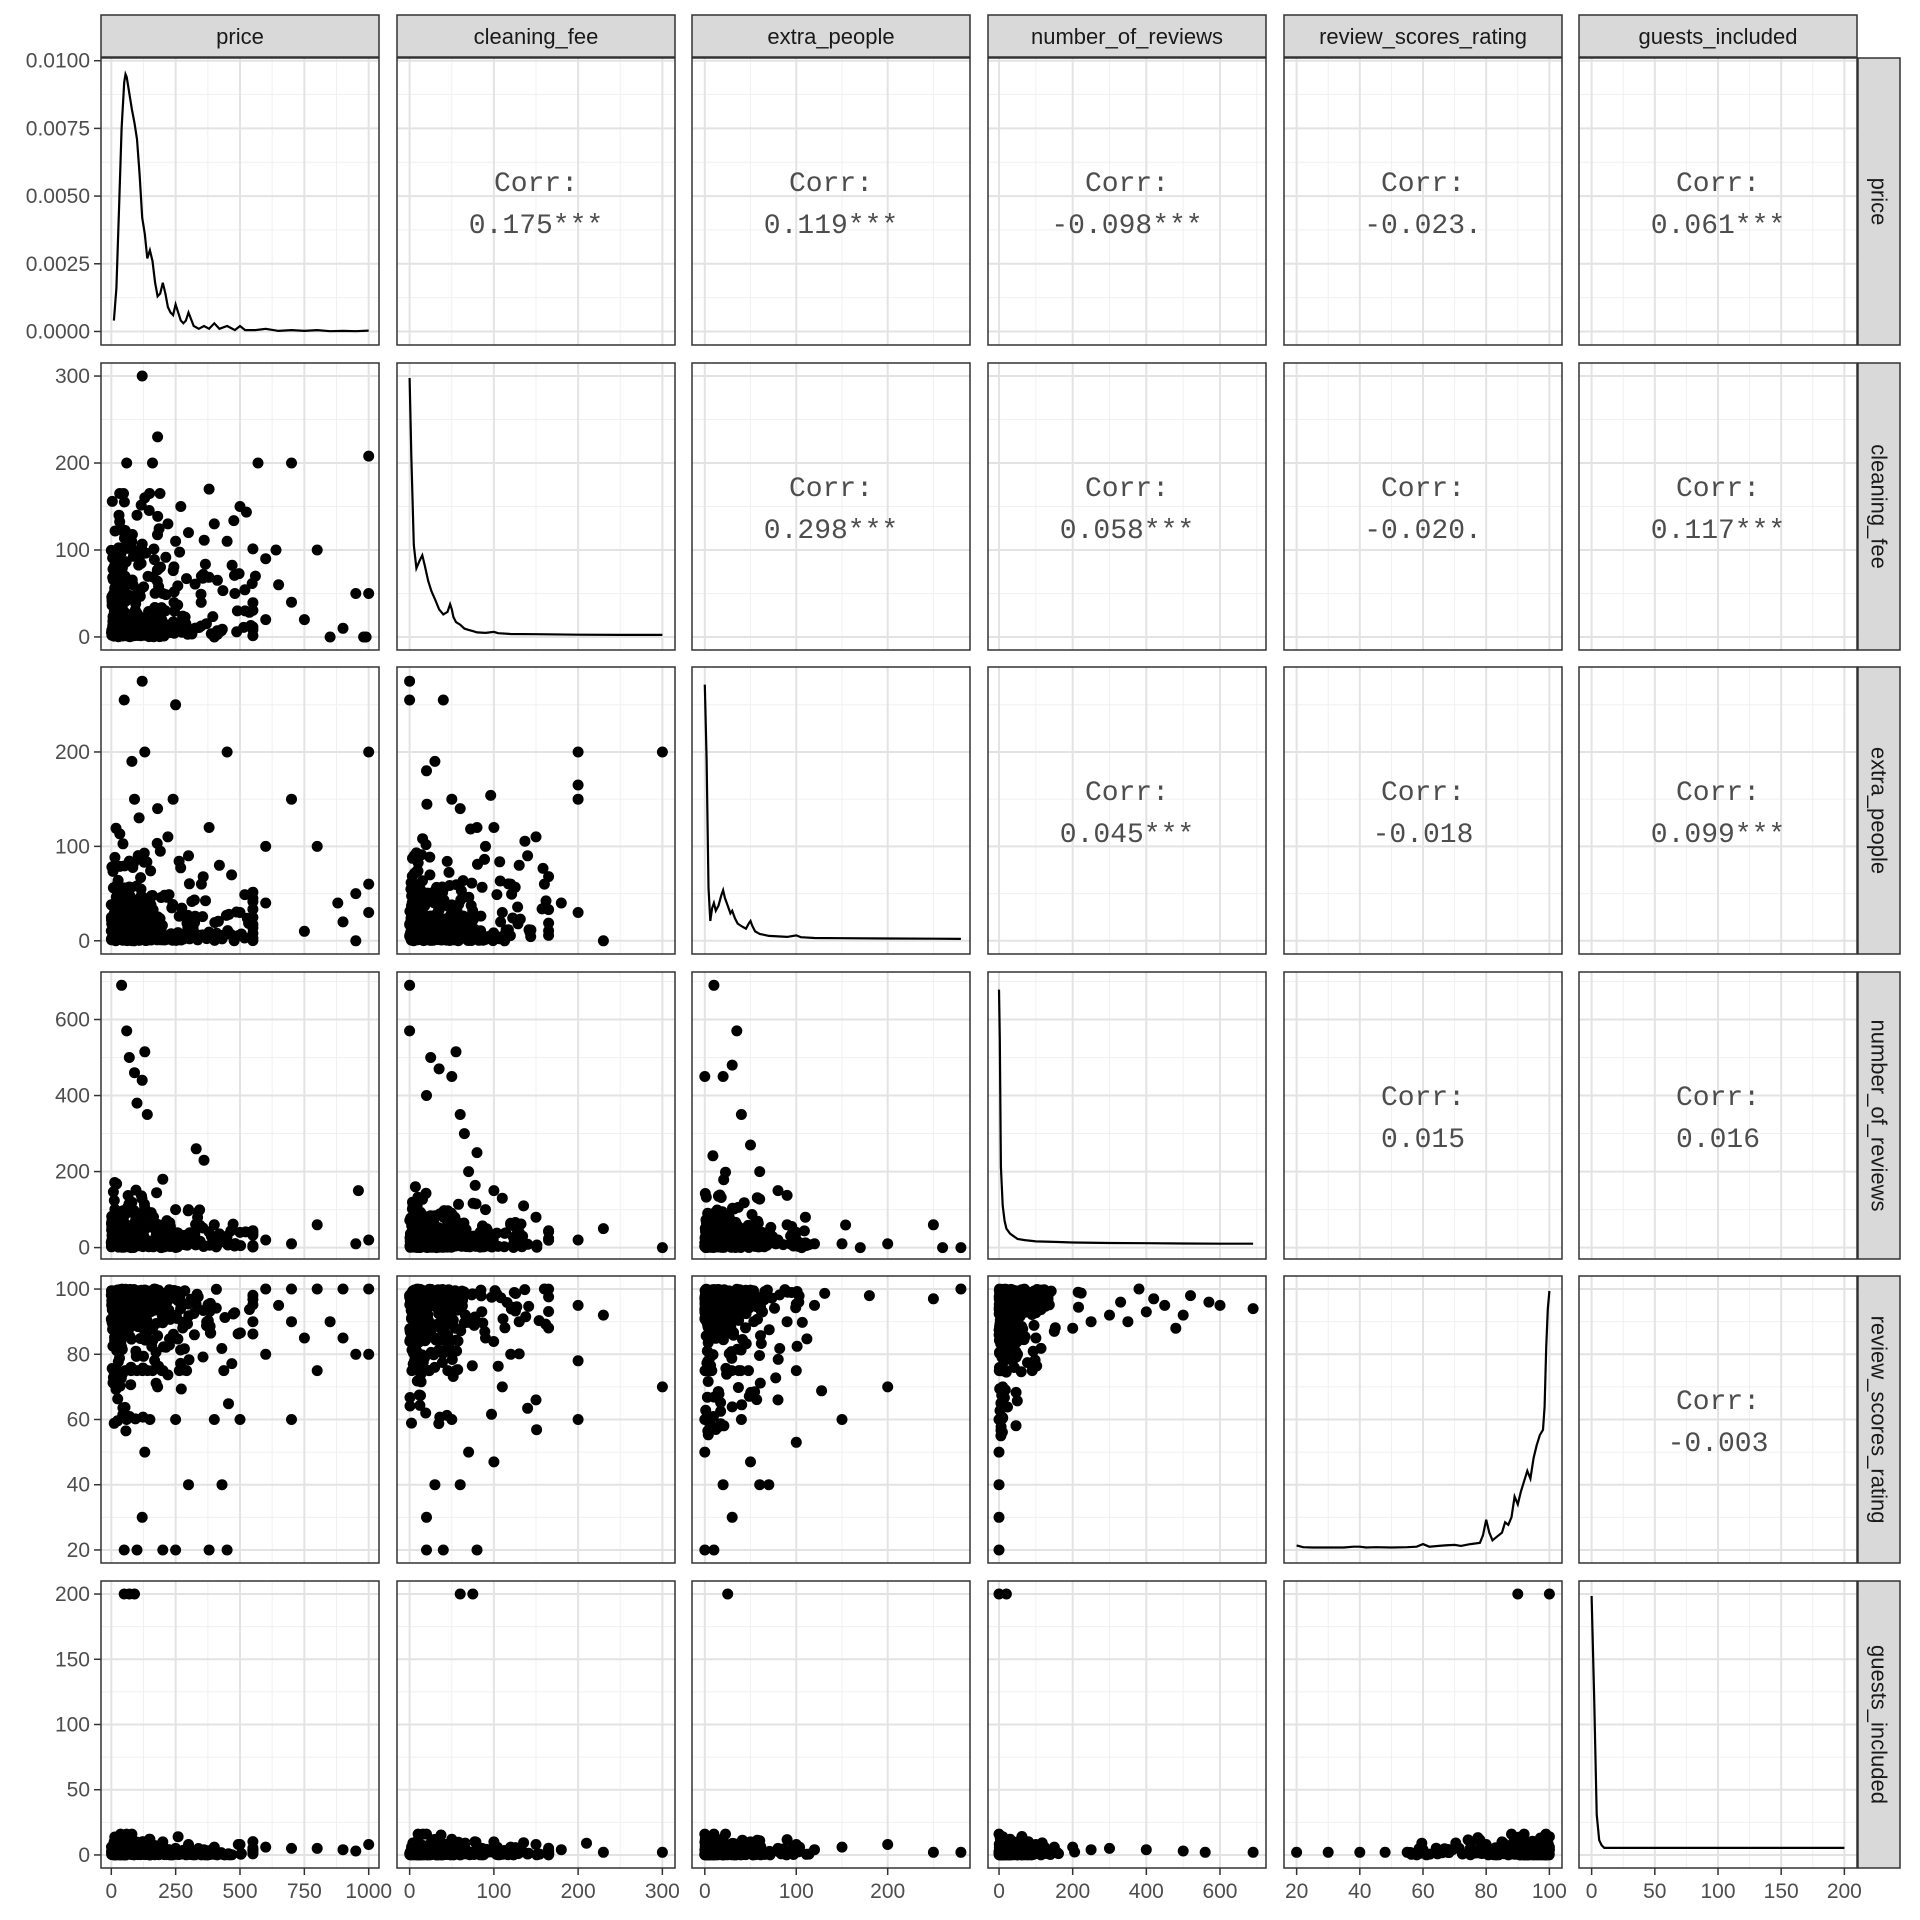 The height and width of the screenshot is (1920, 1920). Describe the element at coordinates (536, 226) in the screenshot. I see `corr-value: 0.175***` at that location.